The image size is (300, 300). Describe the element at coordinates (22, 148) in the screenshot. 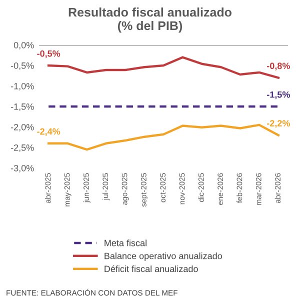

I see `y-tick-label: -2,5%` at that location.